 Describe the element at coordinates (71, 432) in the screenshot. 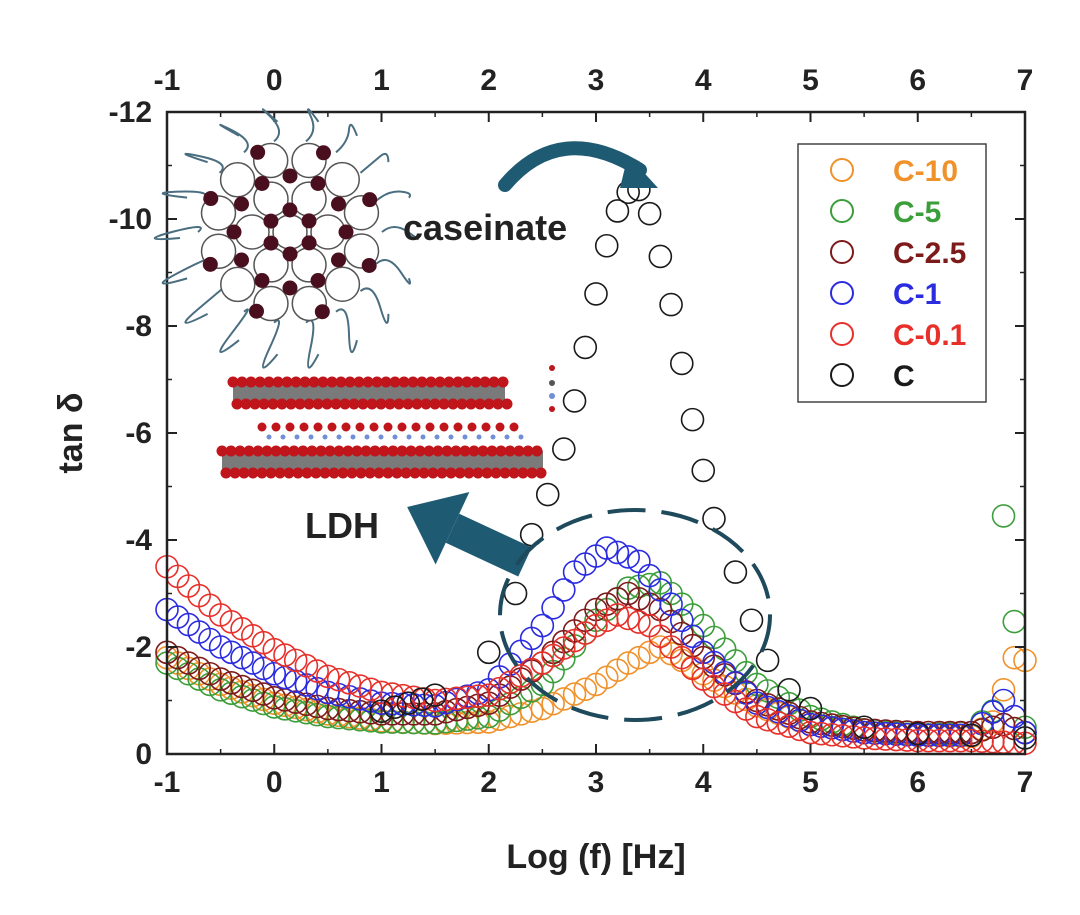

I see `y-axis-title: tan δ` at that location.